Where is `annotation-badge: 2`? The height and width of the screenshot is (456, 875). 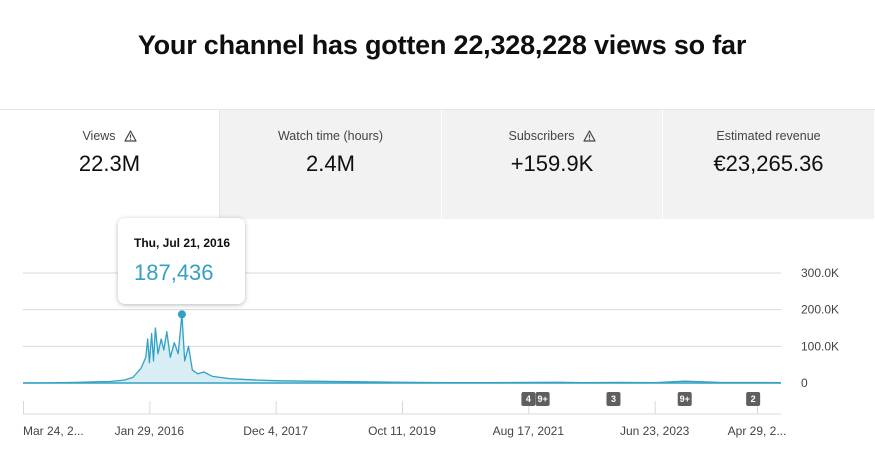
annotation-badge: 2 is located at coordinates (753, 399).